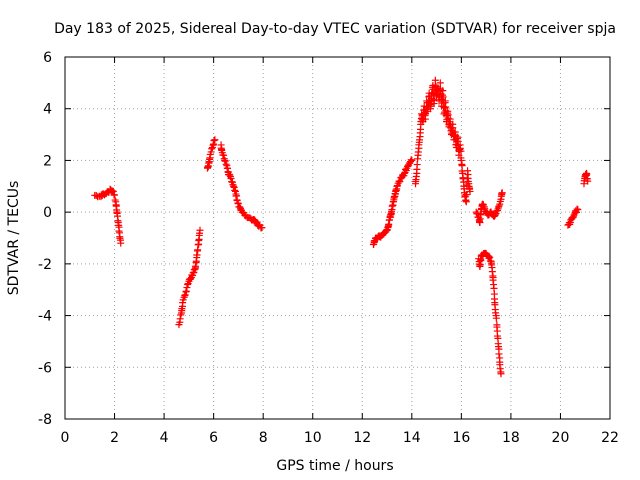  What do you see at coordinates (45, 420) in the screenshot?
I see `y-tick-label: -8` at bounding box center [45, 420].